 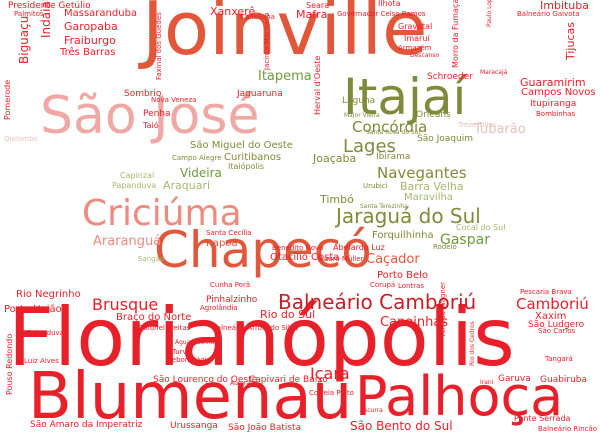 What do you see at coordinates (459, 396) in the screenshot?
I see `word-palhoca: Palhoça` at bounding box center [459, 396].